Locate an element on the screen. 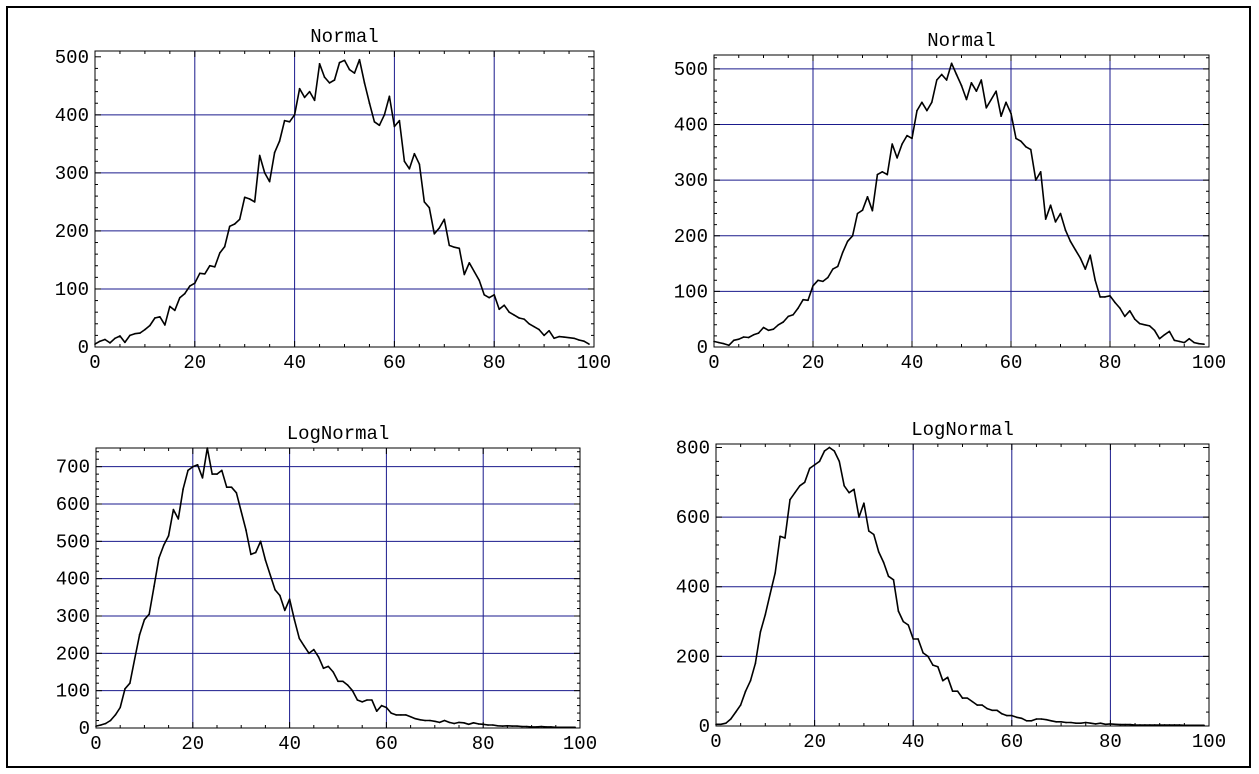 The image size is (1259, 774). y-tick-label: 700 is located at coordinates (73, 468).